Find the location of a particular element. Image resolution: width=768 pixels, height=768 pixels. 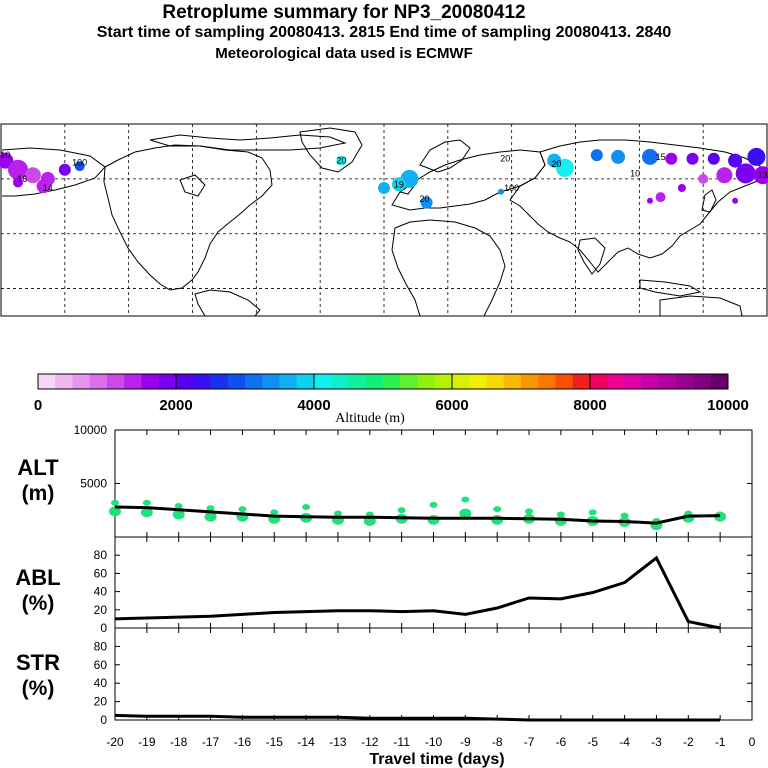

alt-ytick-label: 5000 is located at coordinates (93, 484).